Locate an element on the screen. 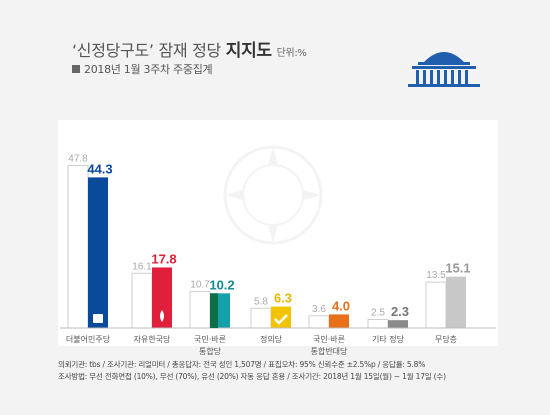 The image size is (550, 415). title-strong: 지지도 is located at coordinates (248, 51).